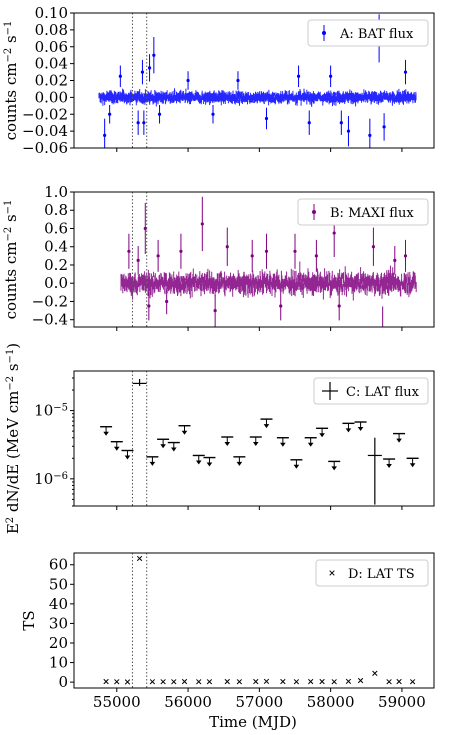 The height and width of the screenshot is (735, 460). What do you see at coordinates (268, 281) in the screenshot?
I see `light-curve-B` at bounding box center [268, 281].